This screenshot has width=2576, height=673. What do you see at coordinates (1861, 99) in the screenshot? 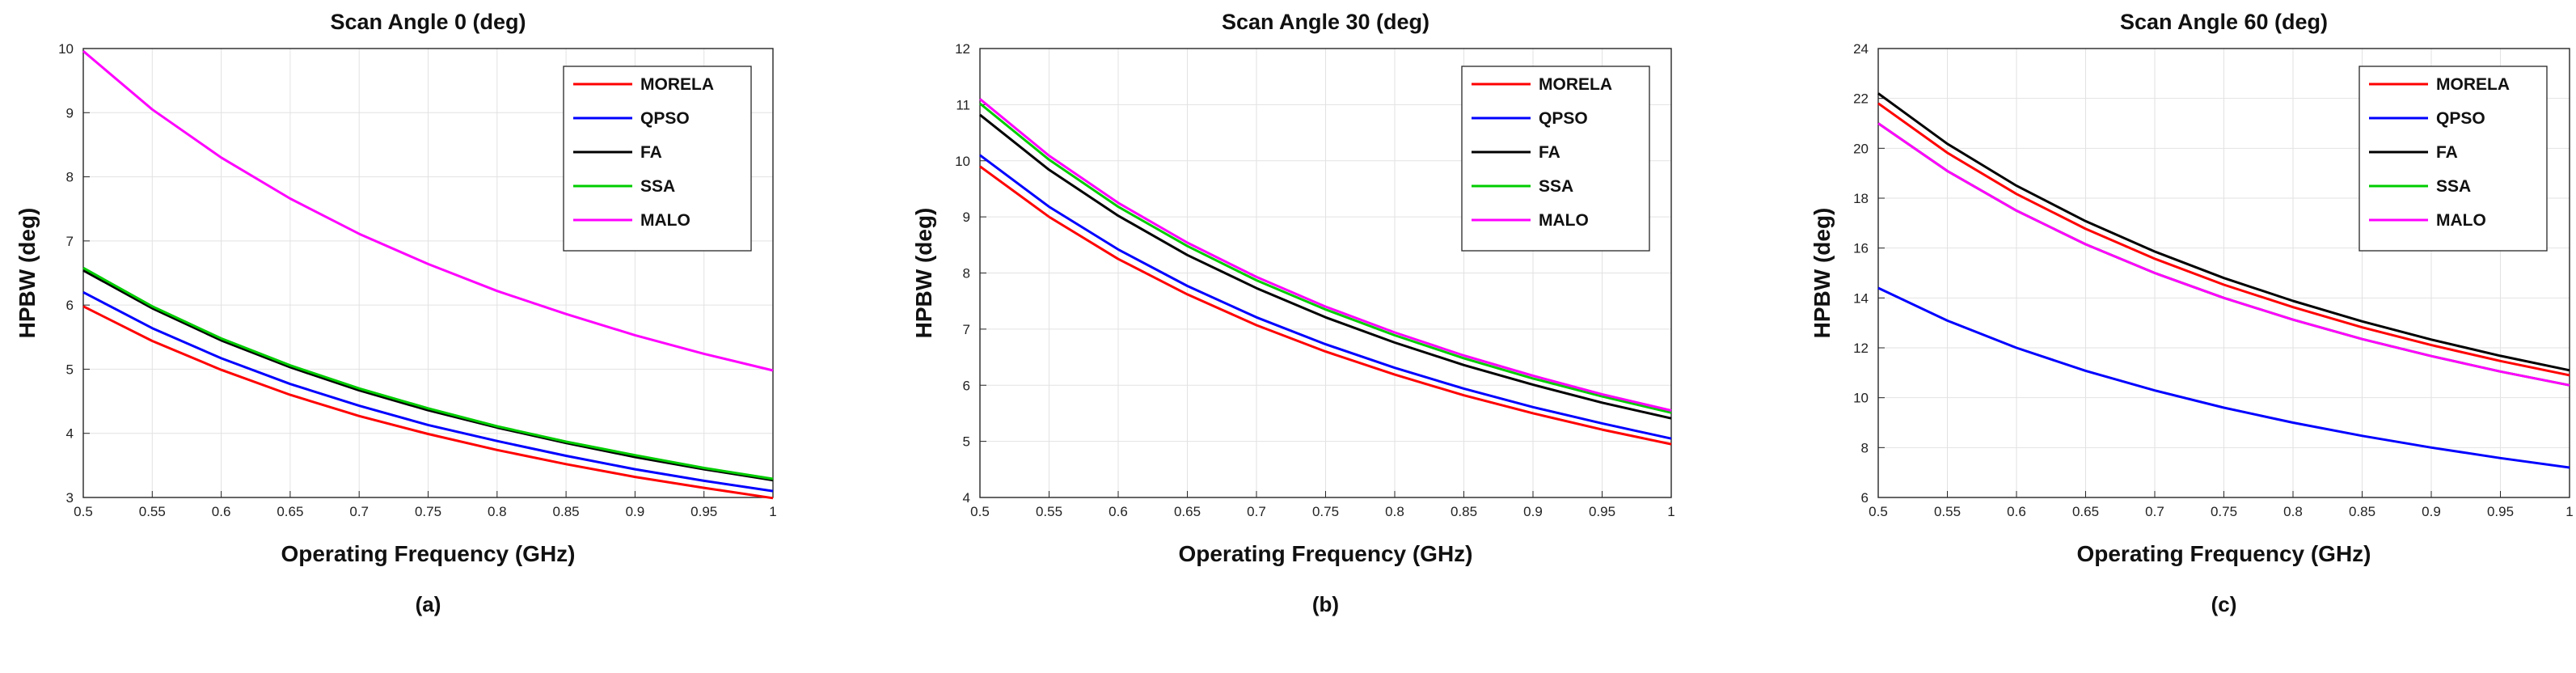
I see `y-tick-label: 22` at bounding box center [1861, 99].